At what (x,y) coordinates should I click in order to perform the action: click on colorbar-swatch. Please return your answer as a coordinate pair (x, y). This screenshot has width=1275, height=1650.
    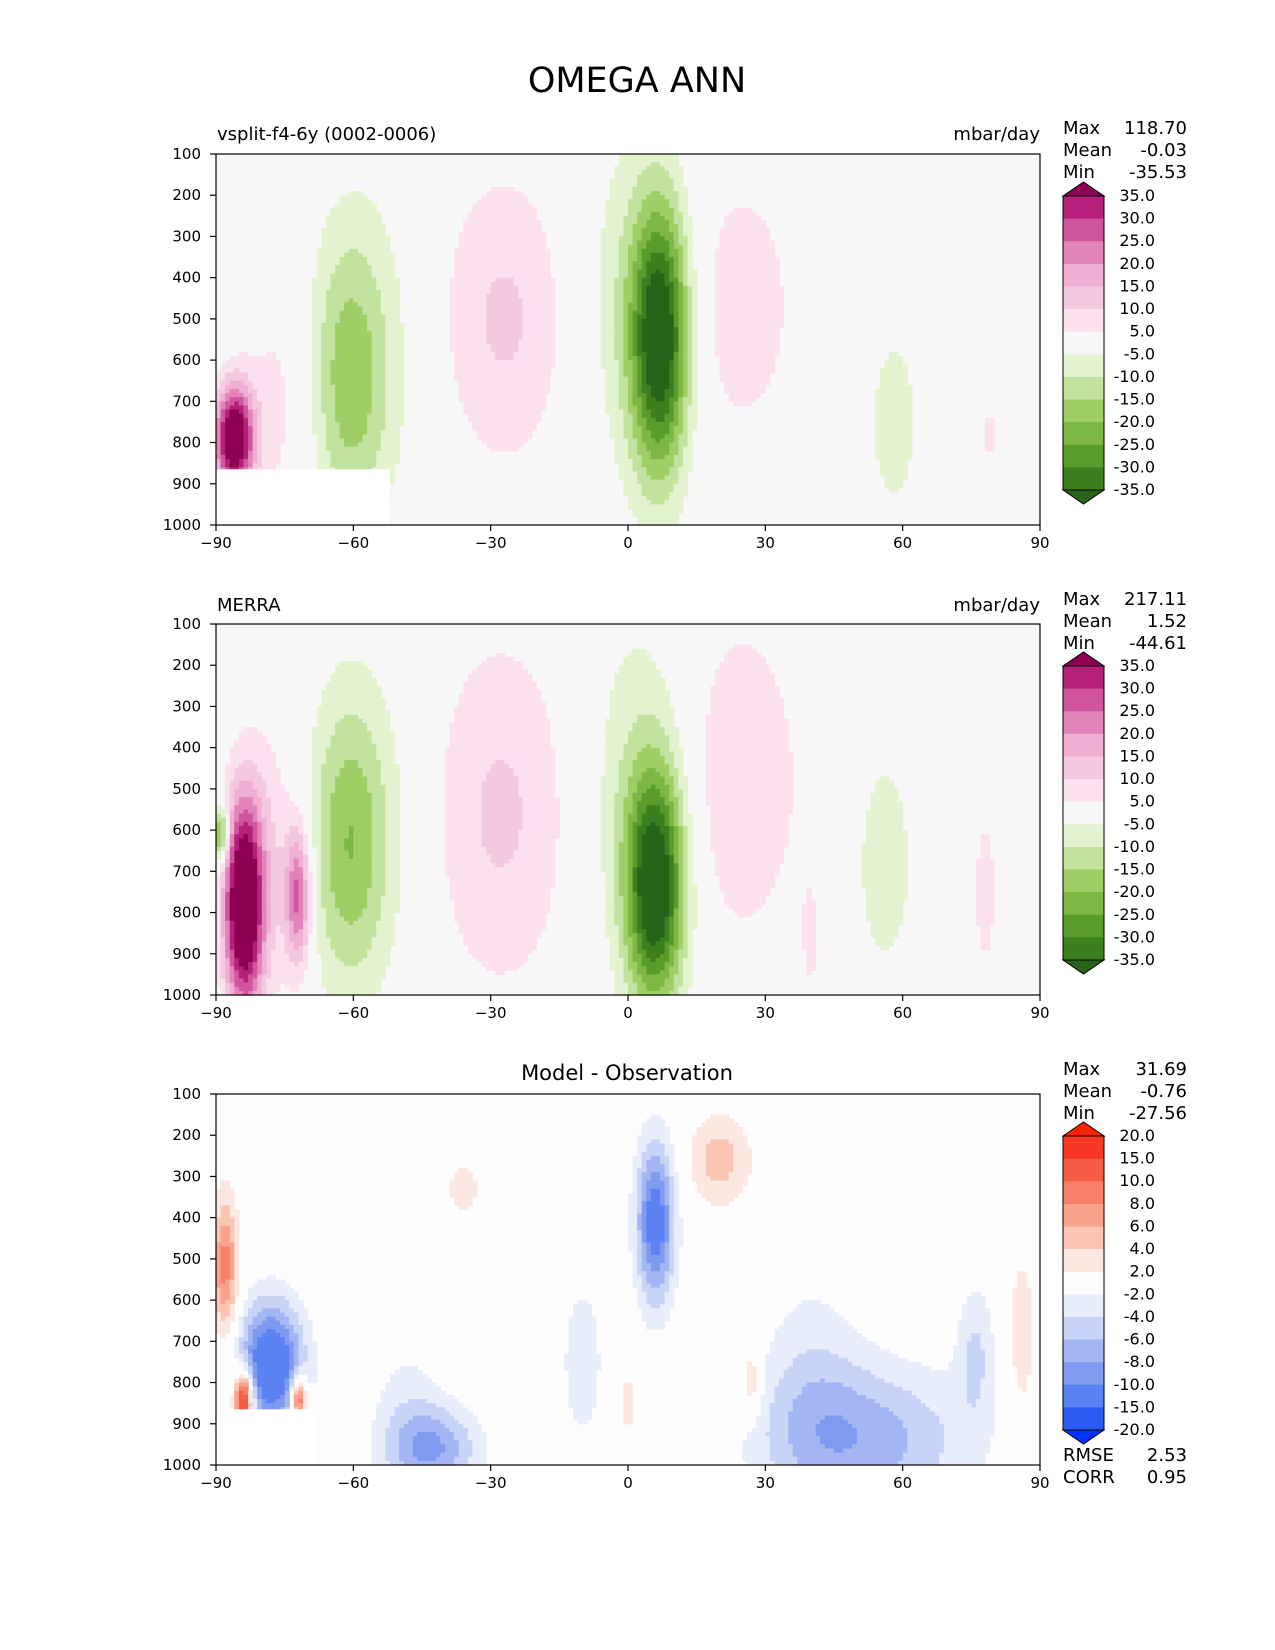
    Looking at the image, I should click on (1083, 479).